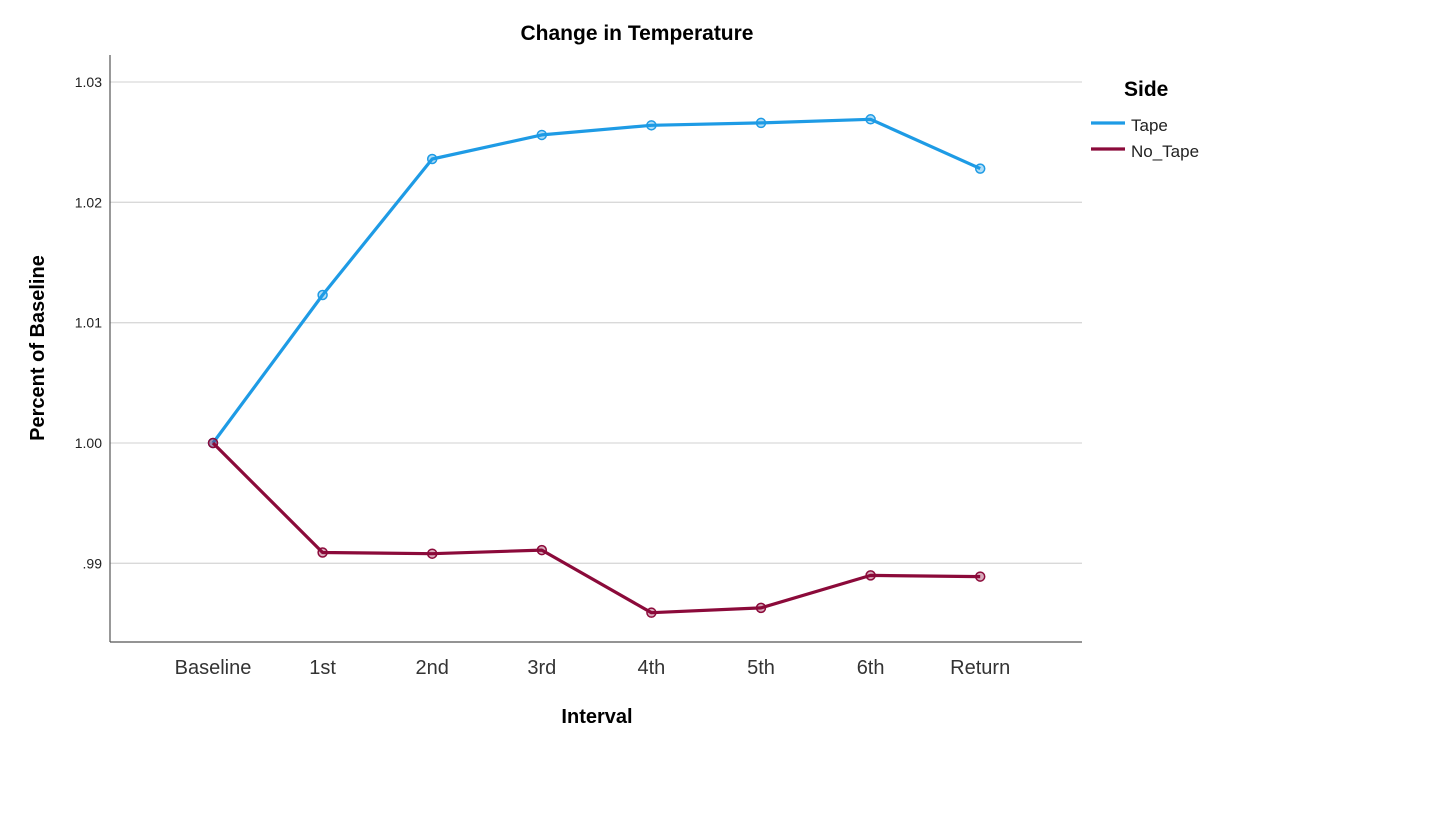  I want to click on legend-label: No_Tape, so click(1165, 151).